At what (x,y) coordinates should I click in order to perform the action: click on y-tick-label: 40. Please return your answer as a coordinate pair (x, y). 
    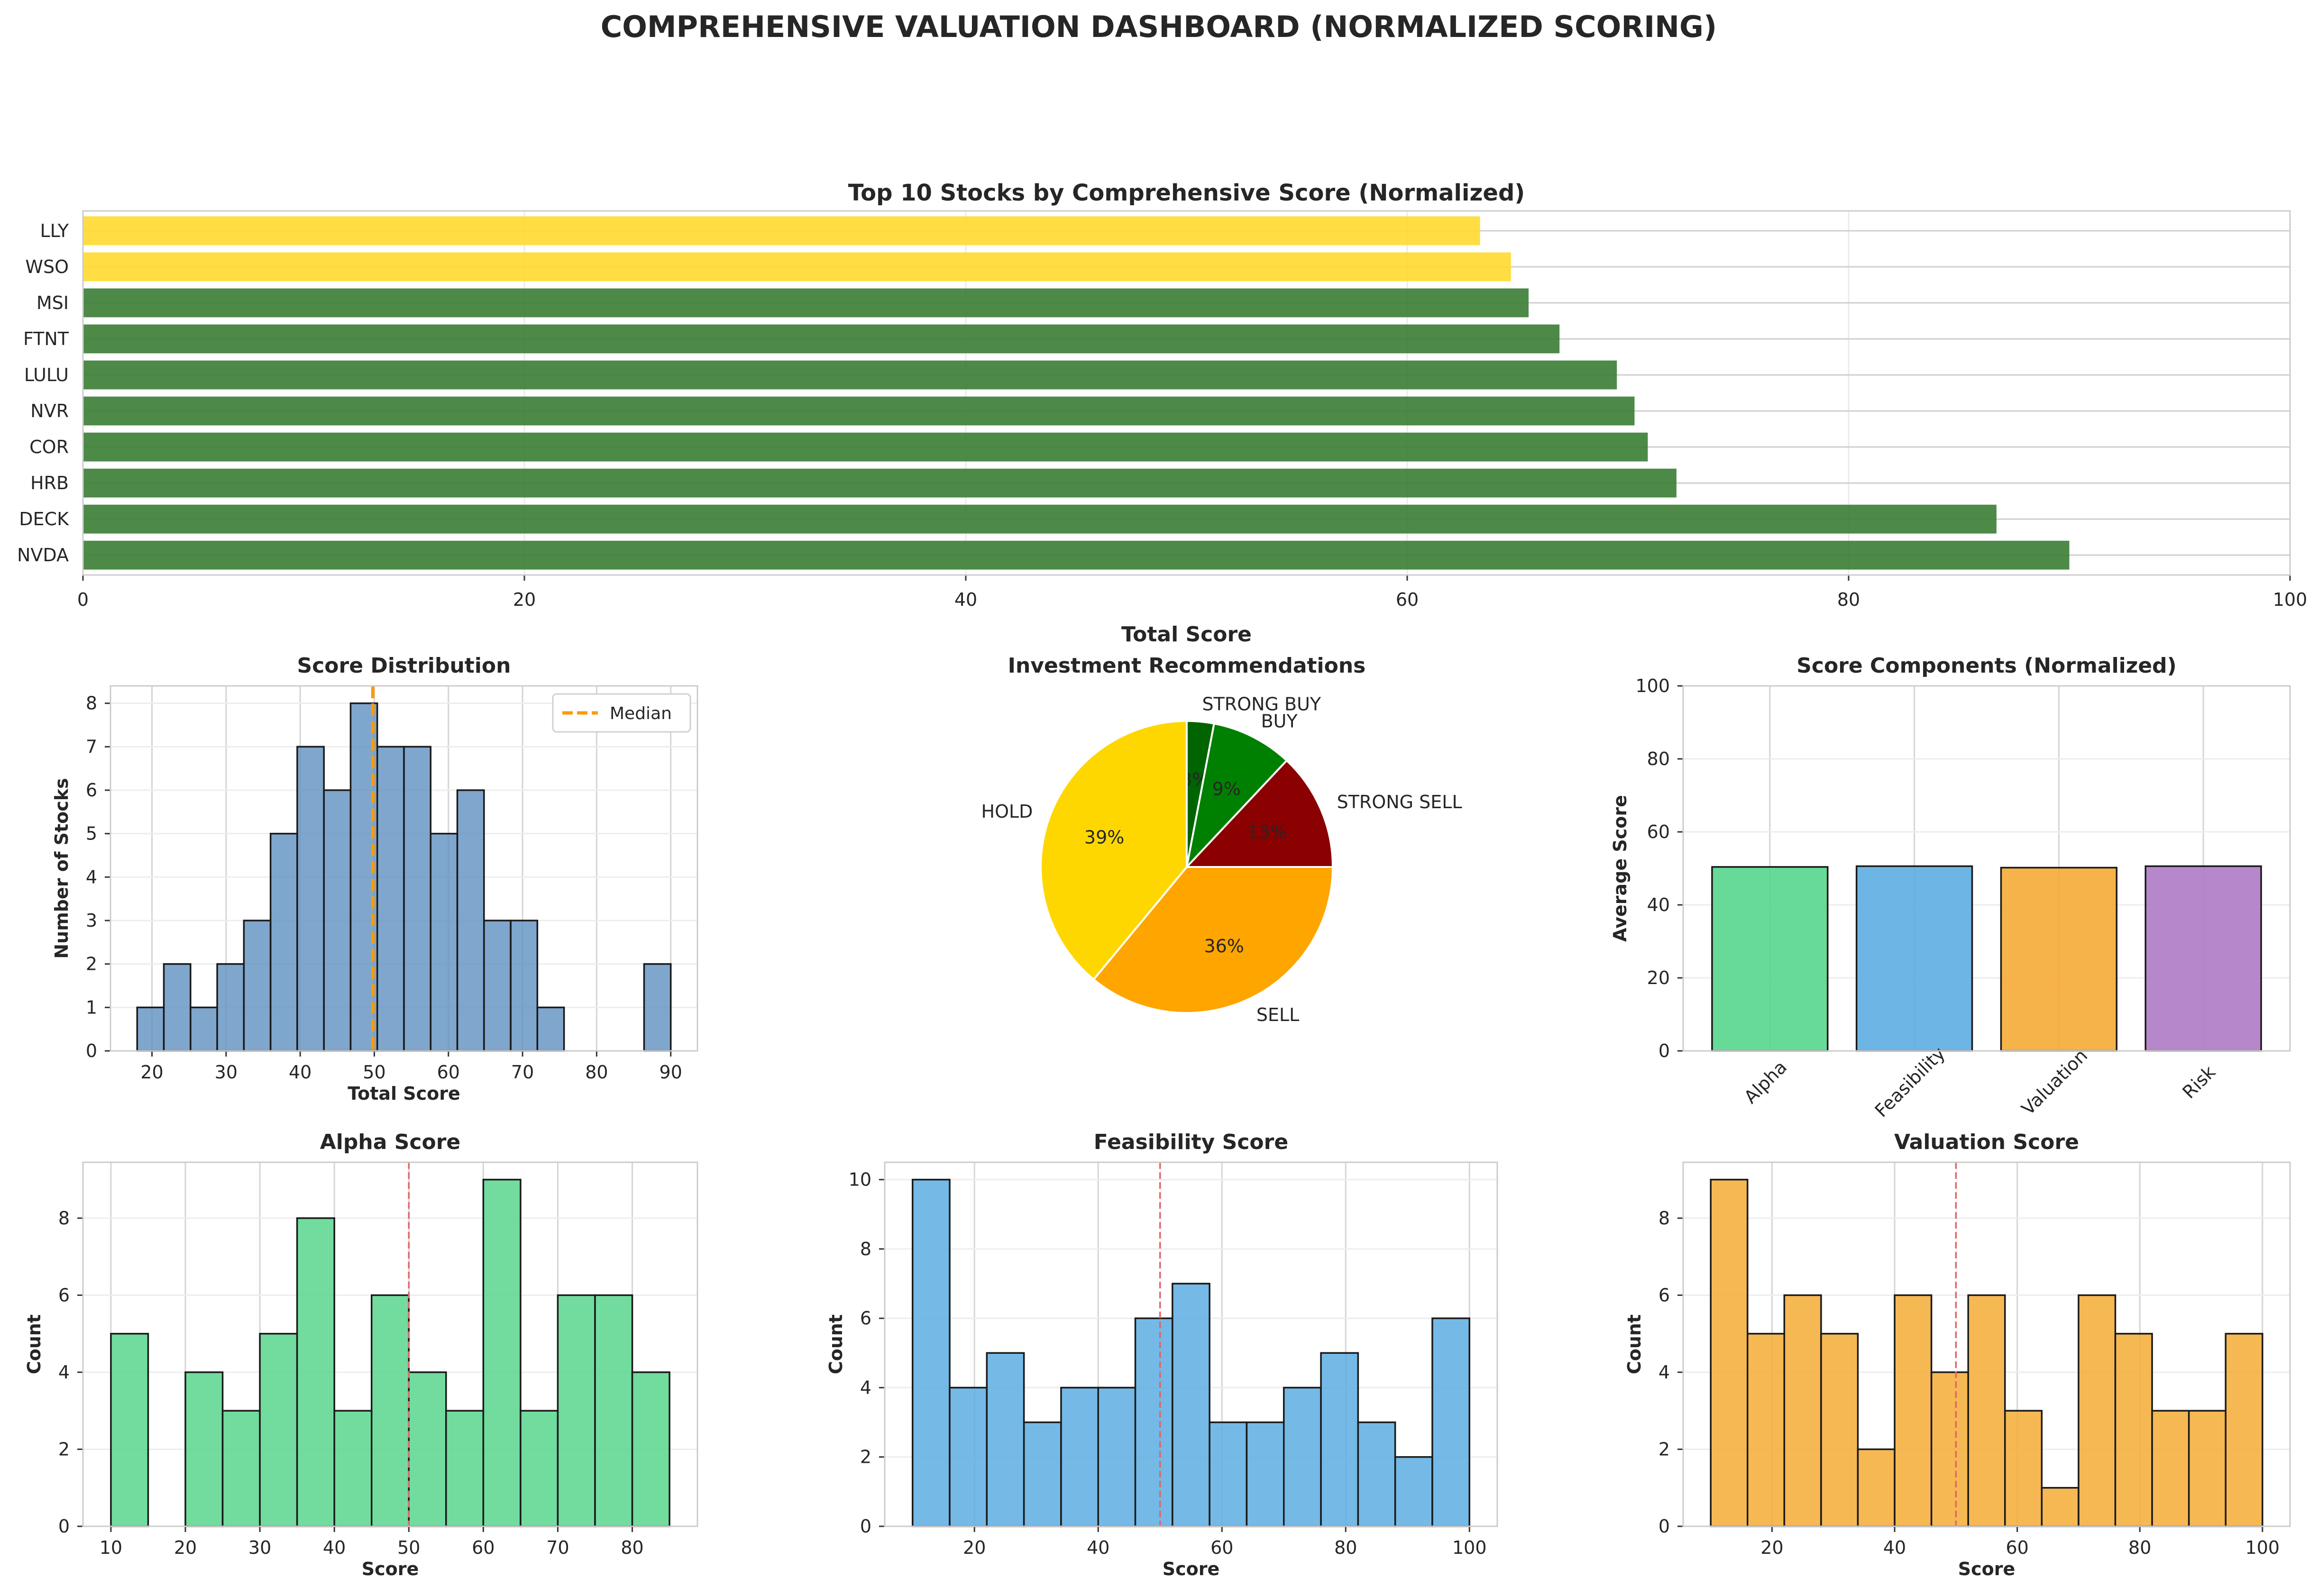
    Looking at the image, I should click on (1658, 904).